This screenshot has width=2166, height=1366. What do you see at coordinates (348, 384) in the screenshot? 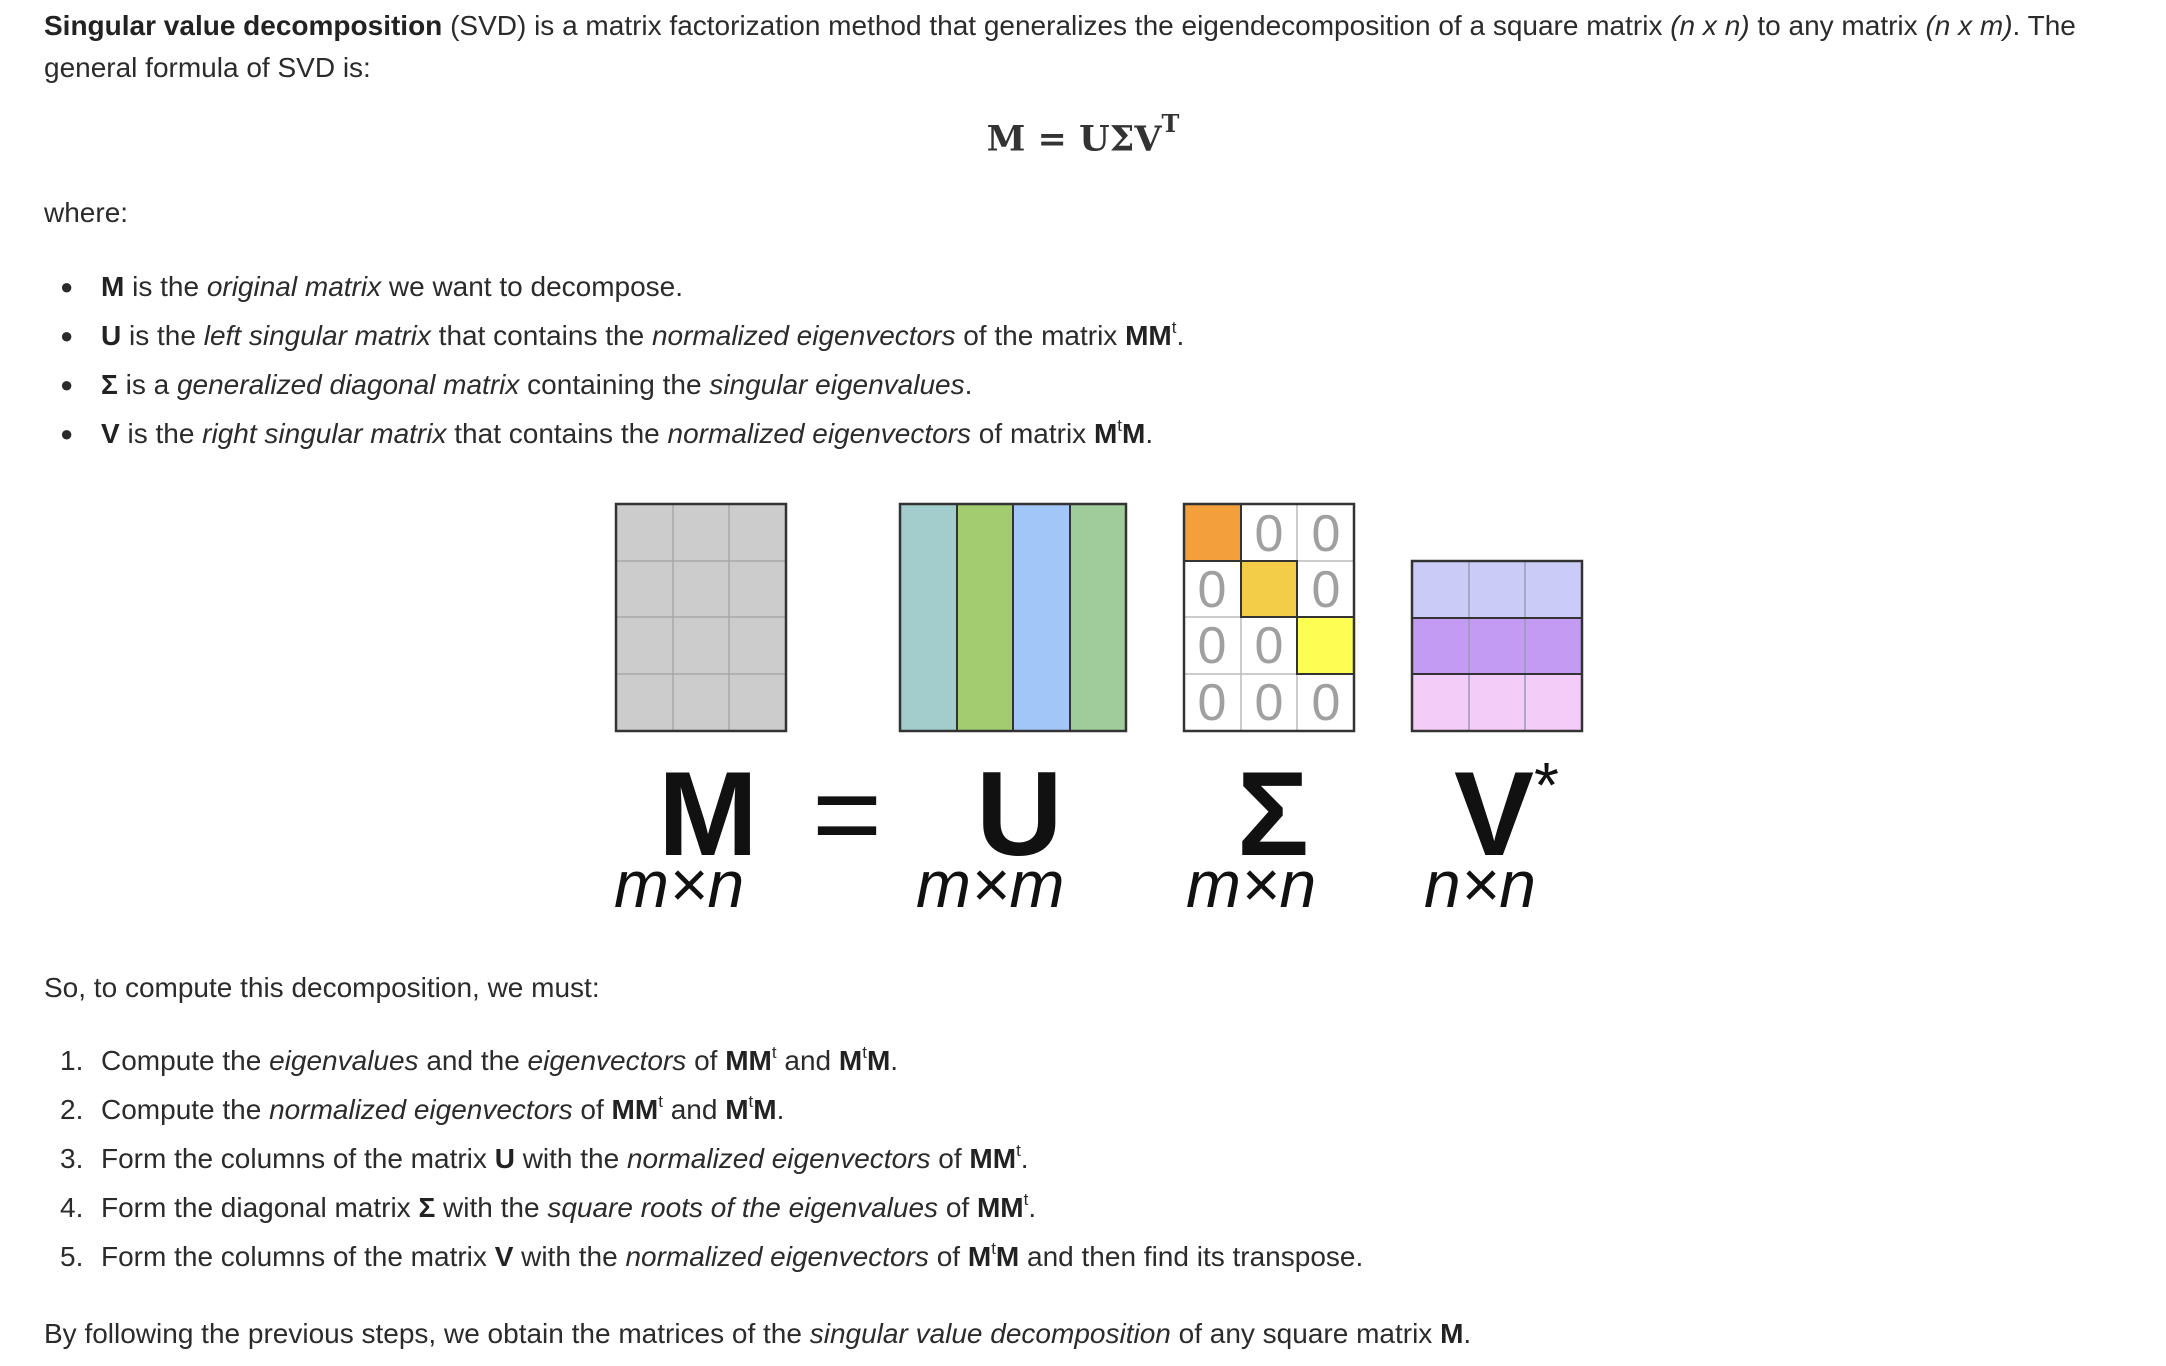
I see `emphasis: generalized diagonal matrix` at bounding box center [348, 384].